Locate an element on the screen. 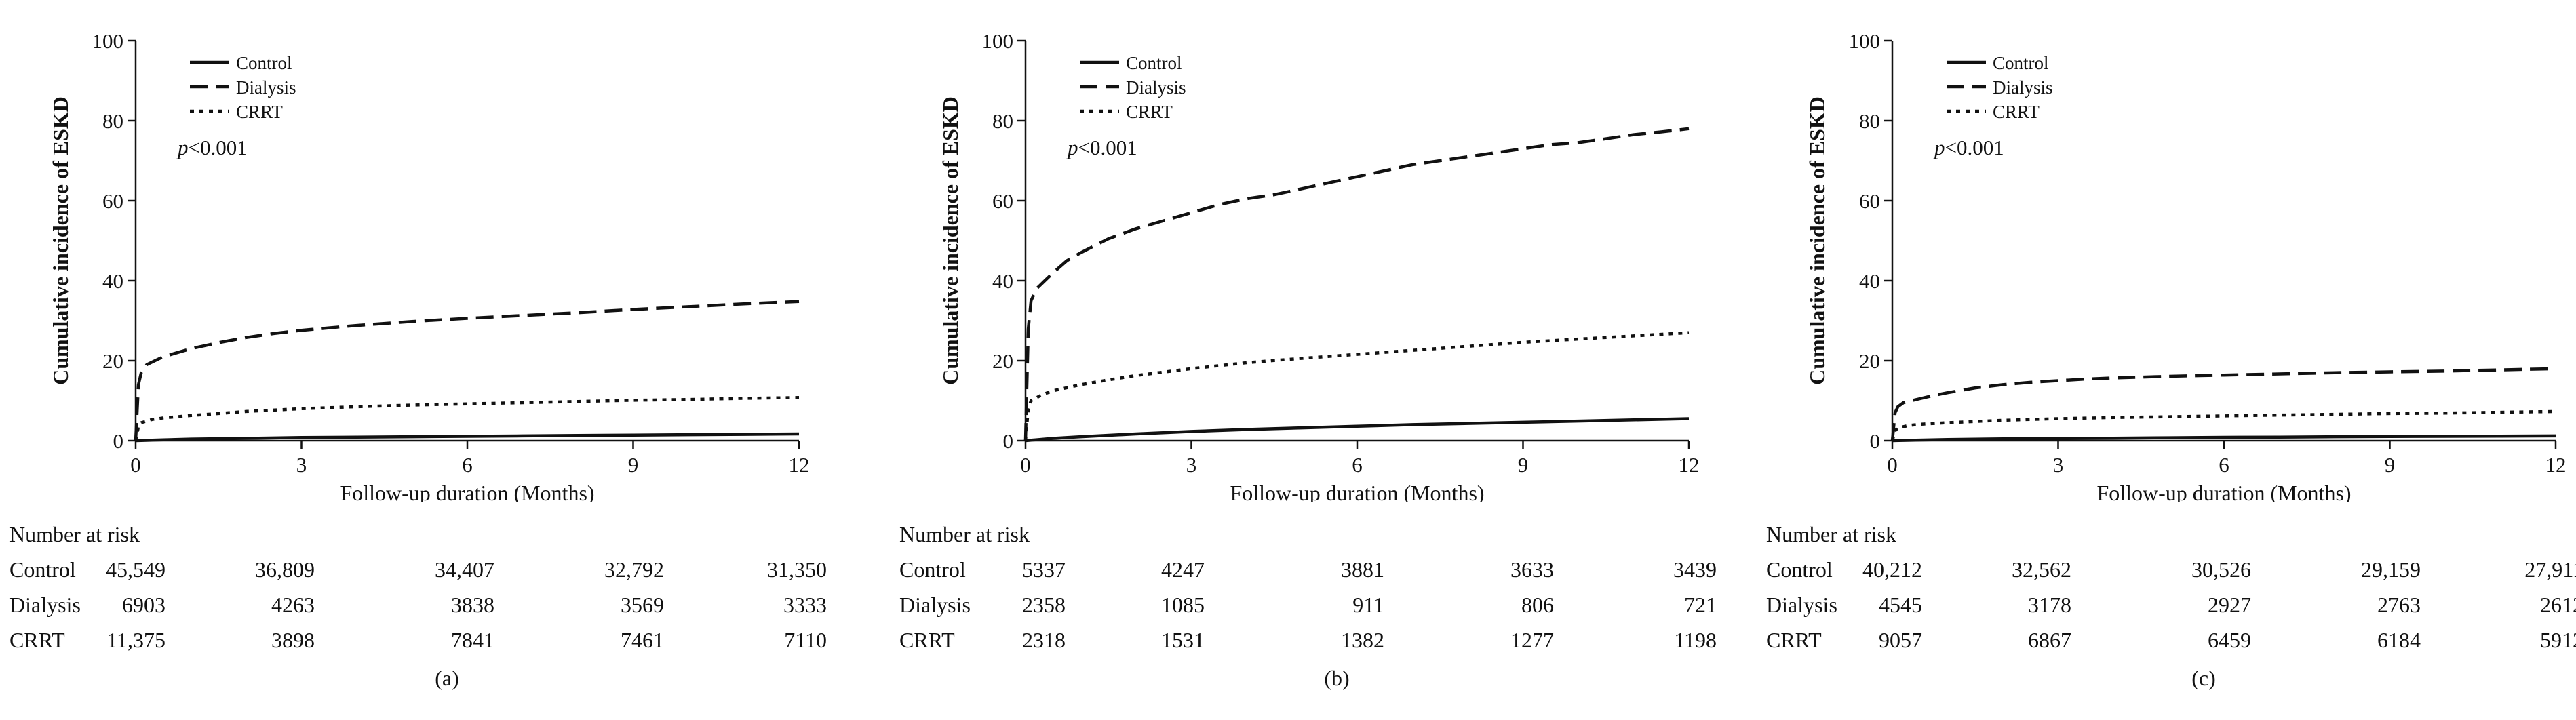 Image resolution: width=2576 pixels, height=720 pixels. risk-cell: 3333 is located at coordinates (805, 605).